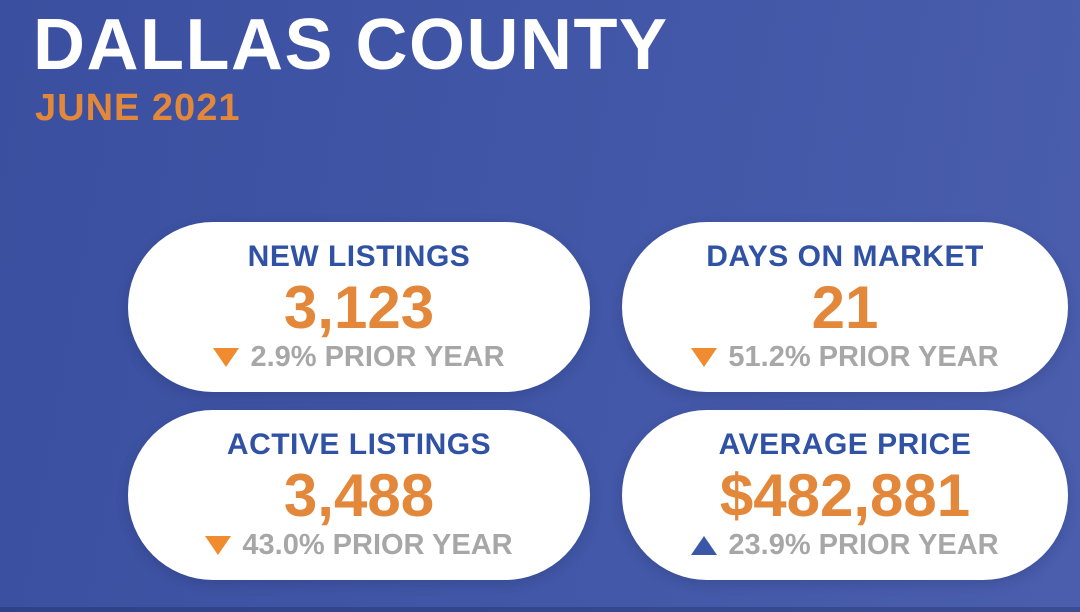  I want to click on stat-label: ACTIVE LISTINGS, so click(359, 445).